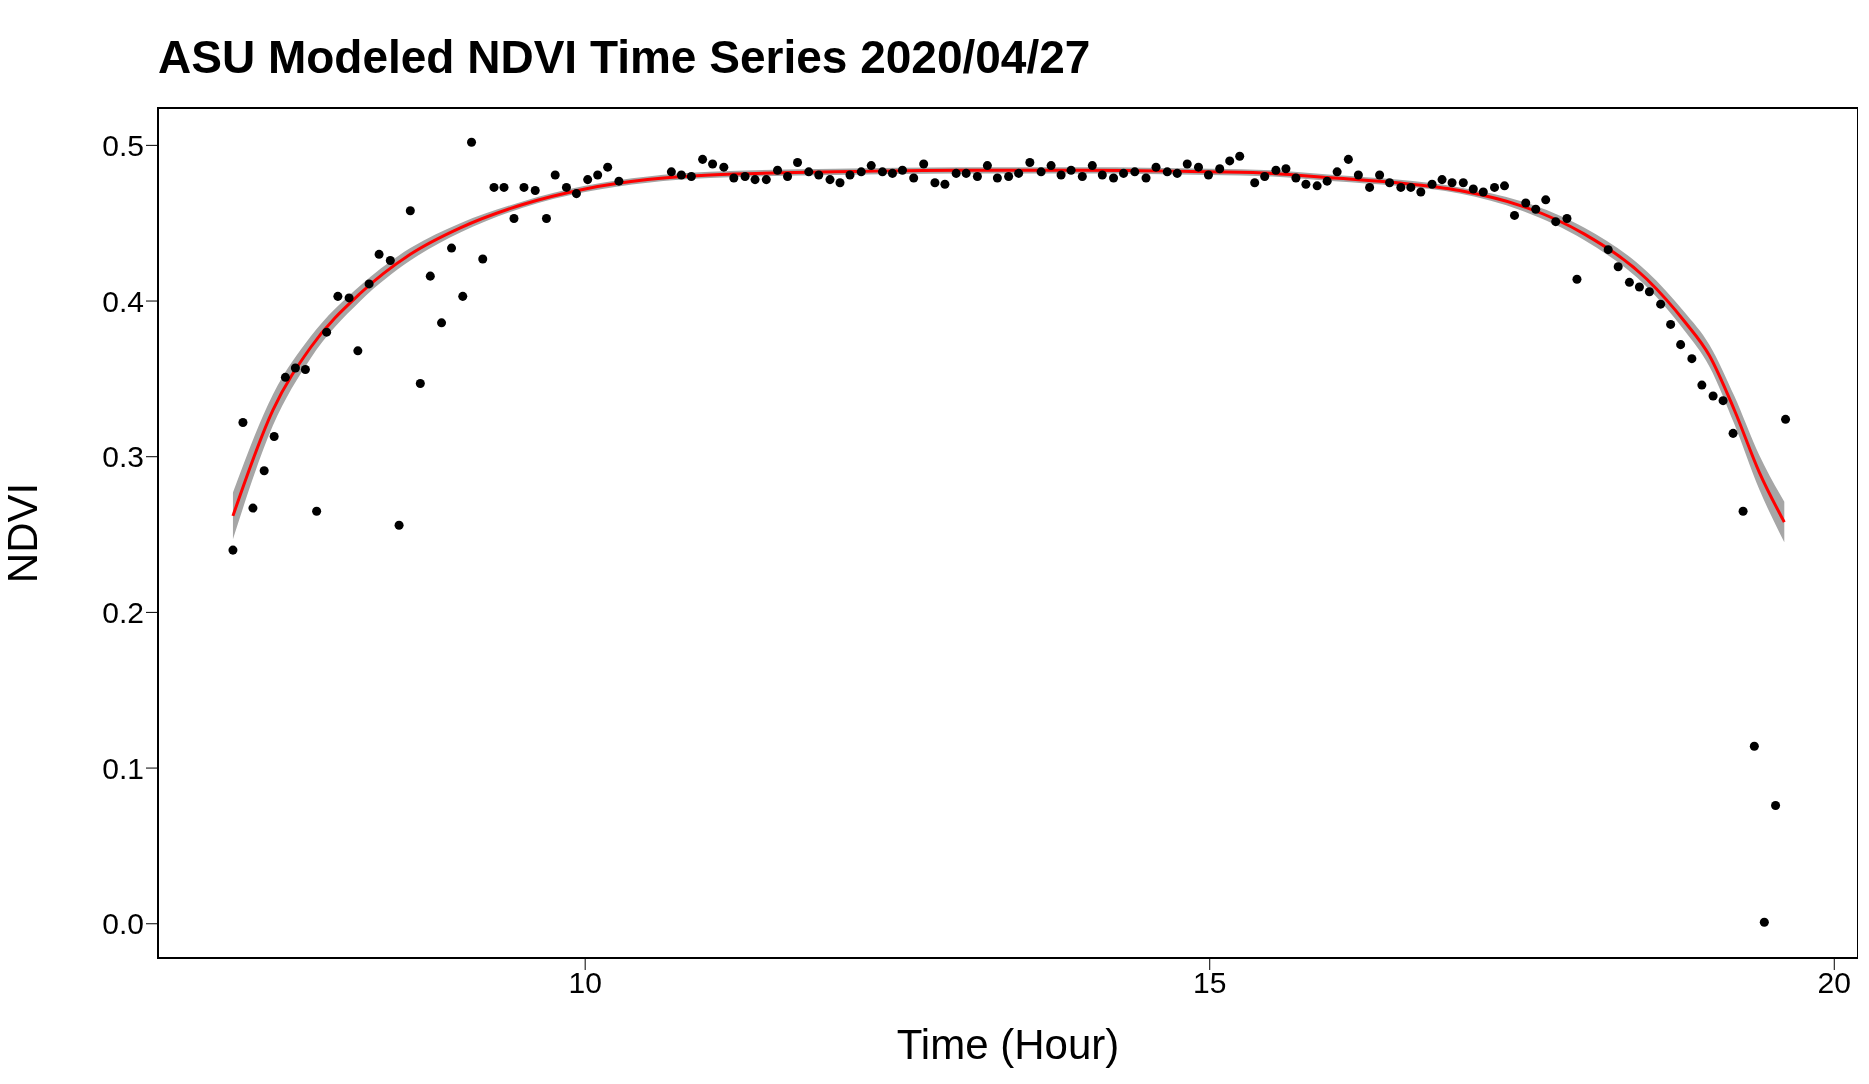 The height and width of the screenshot is (1084, 1869). Describe the element at coordinates (123, 146) in the screenshot. I see `y-tick-label: 0.5` at that location.